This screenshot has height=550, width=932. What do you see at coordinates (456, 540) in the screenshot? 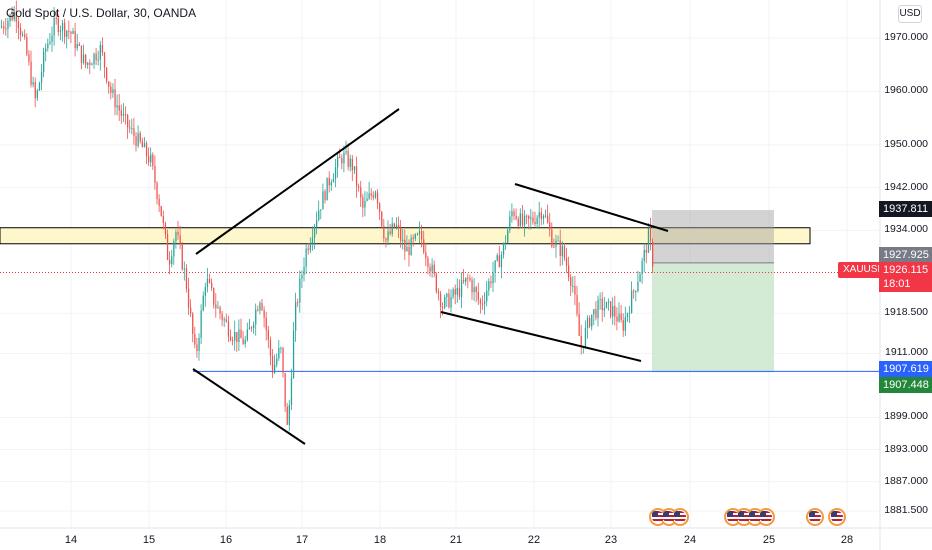
I see `time-axis-label: 21` at bounding box center [456, 540].